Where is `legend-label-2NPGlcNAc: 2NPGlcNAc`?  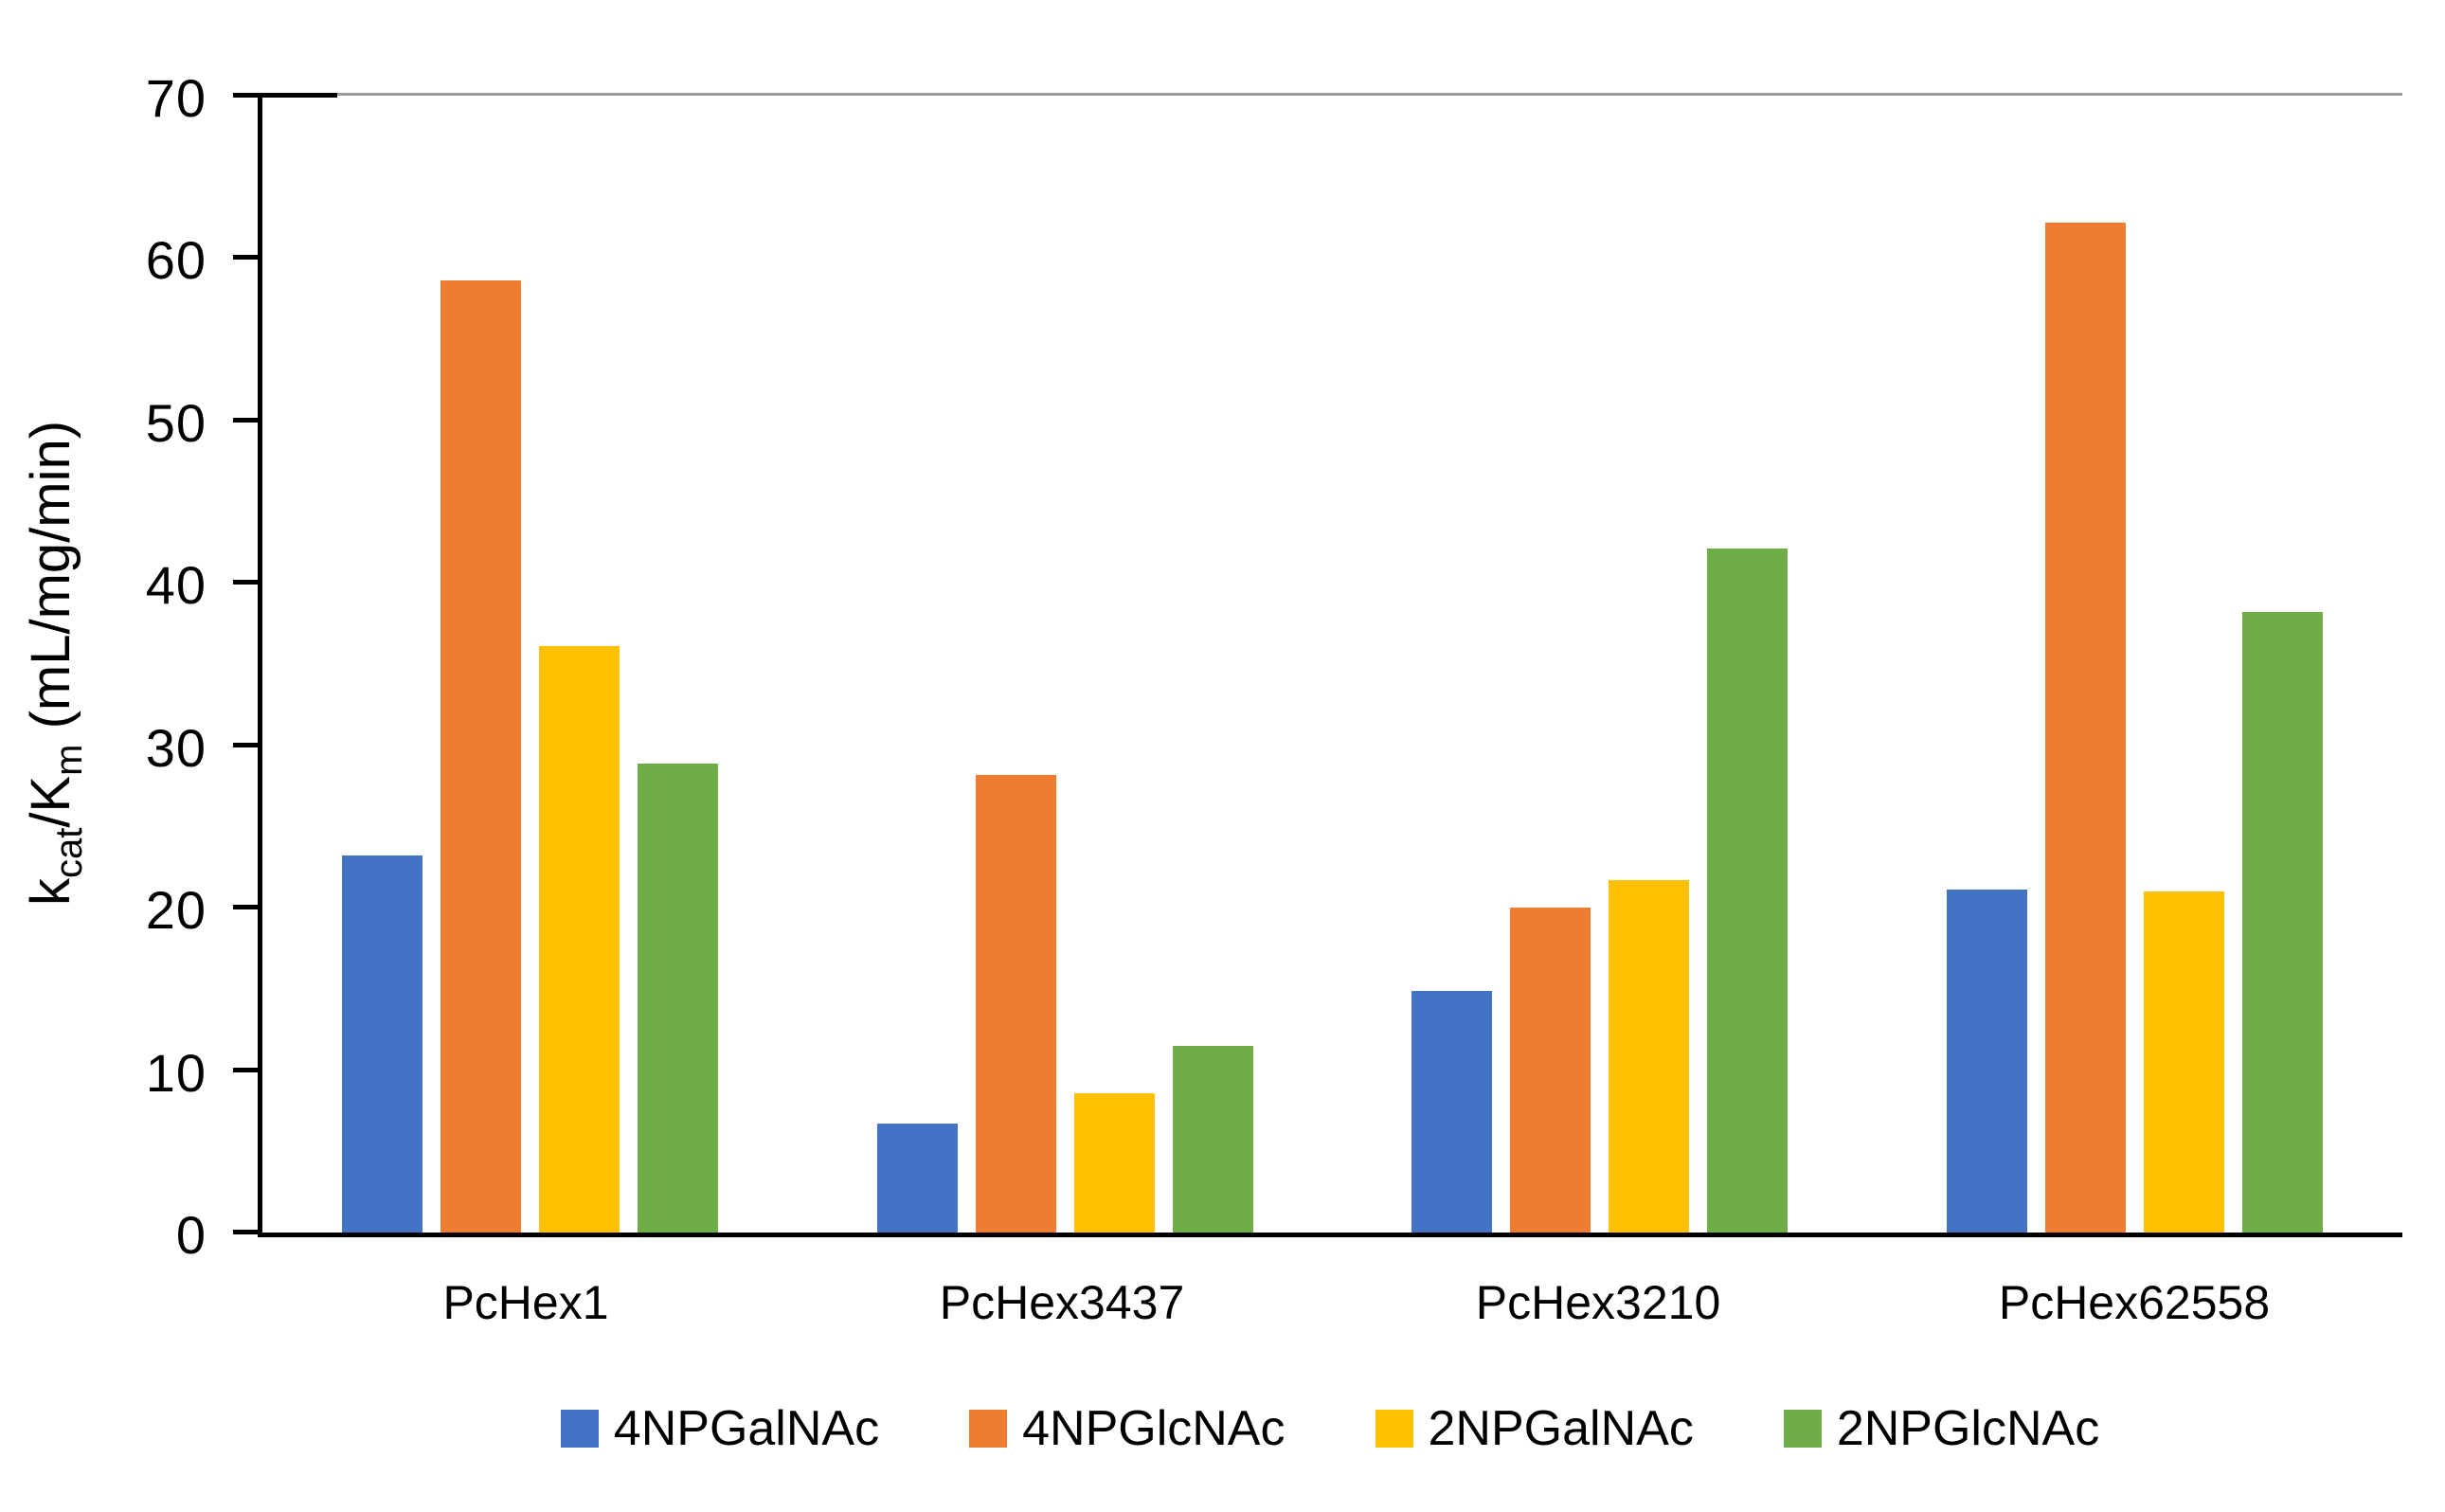 legend-label-2NPGlcNAc: 2NPGlcNAc is located at coordinates (1968, 1428).